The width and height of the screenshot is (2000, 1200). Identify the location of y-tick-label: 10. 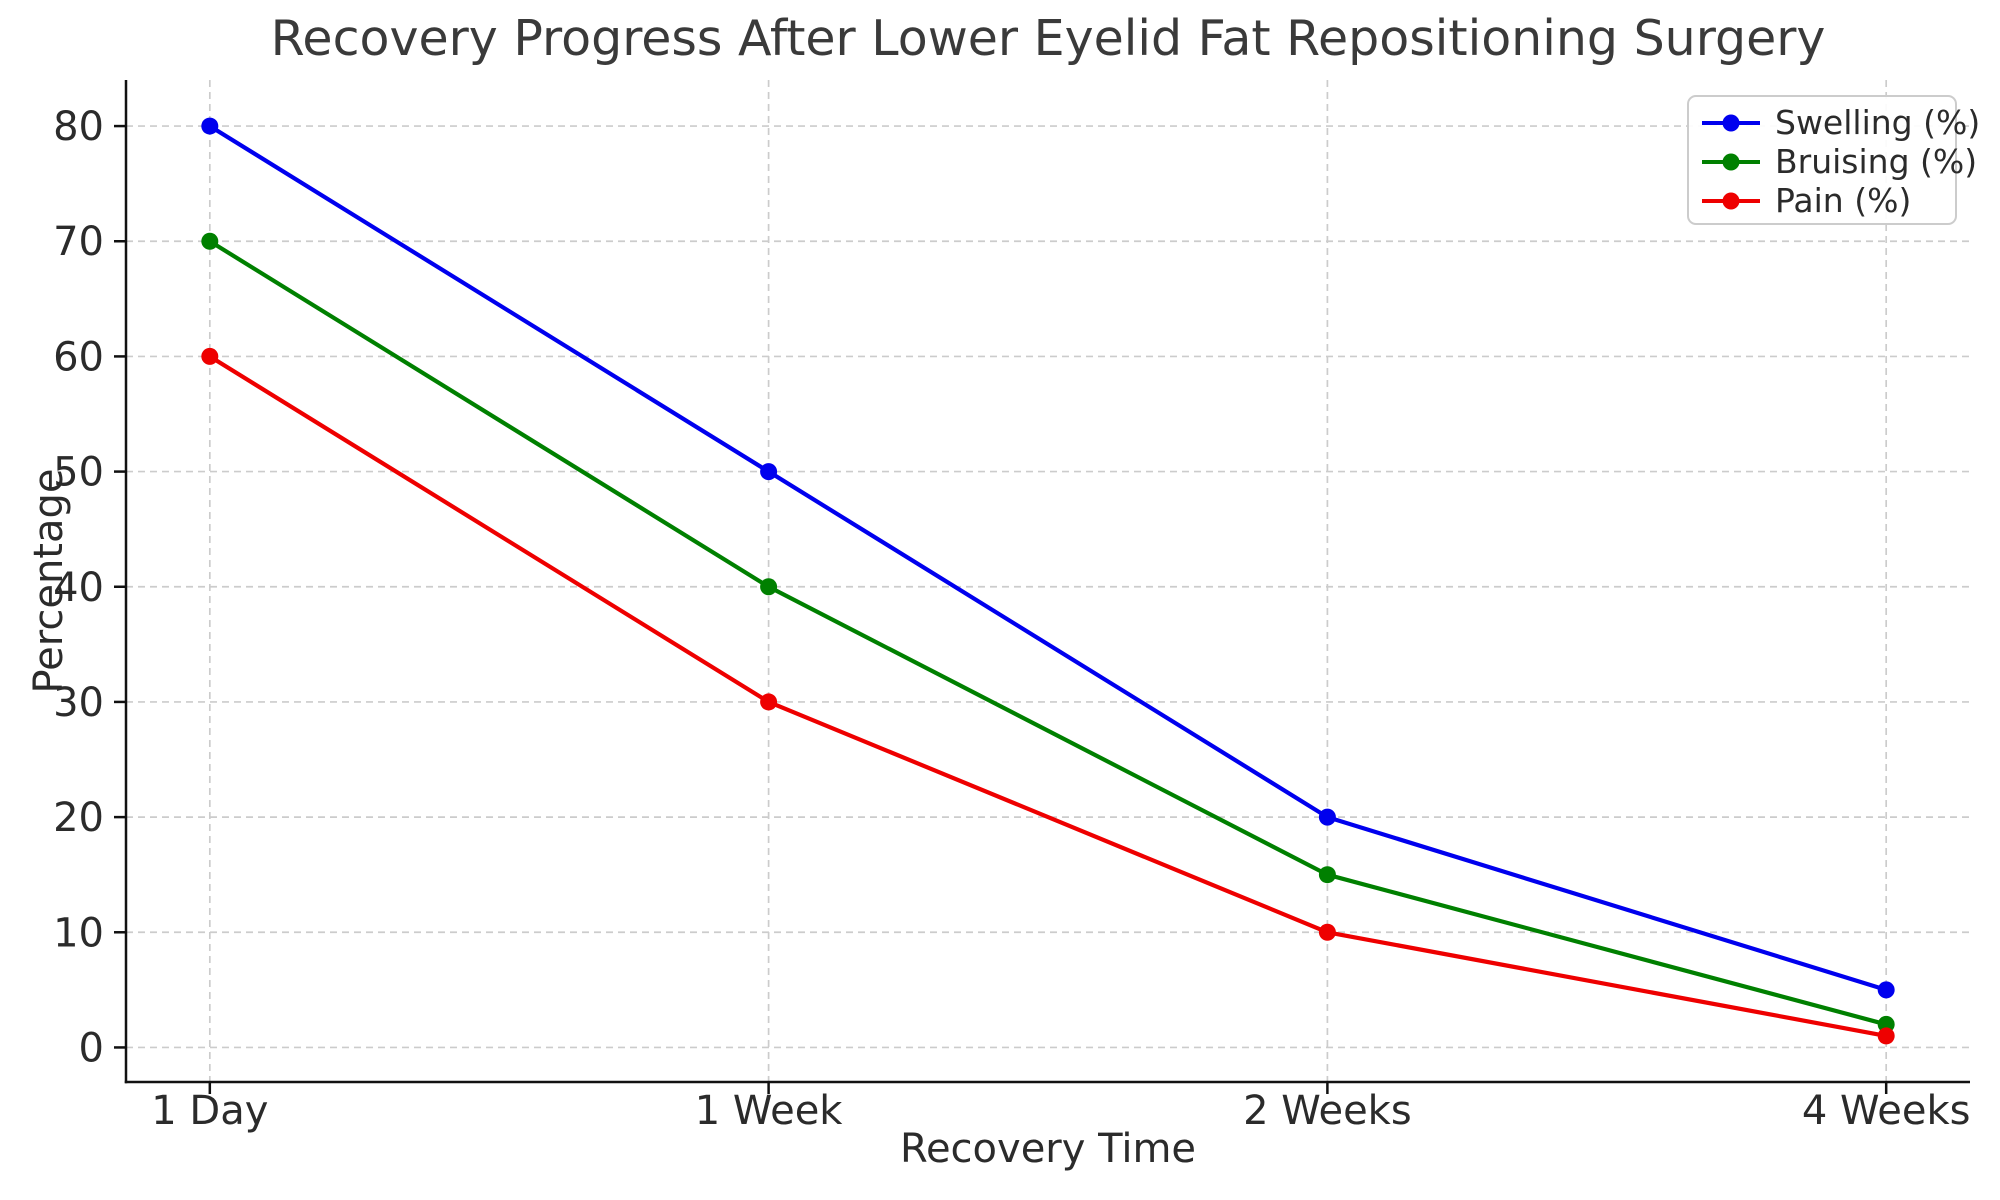
(78, 933).